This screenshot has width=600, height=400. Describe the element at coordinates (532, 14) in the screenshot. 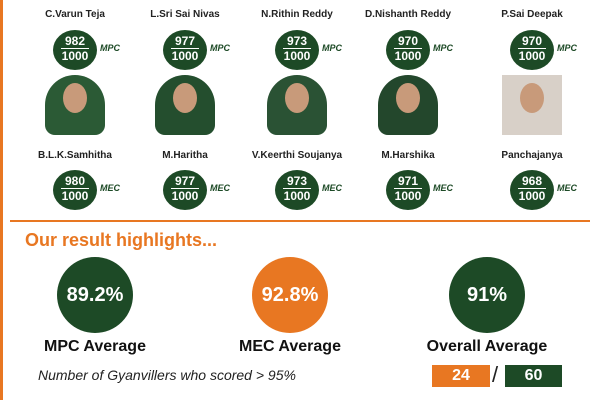

I see `student-name: P.Sai Deepak` at that location.